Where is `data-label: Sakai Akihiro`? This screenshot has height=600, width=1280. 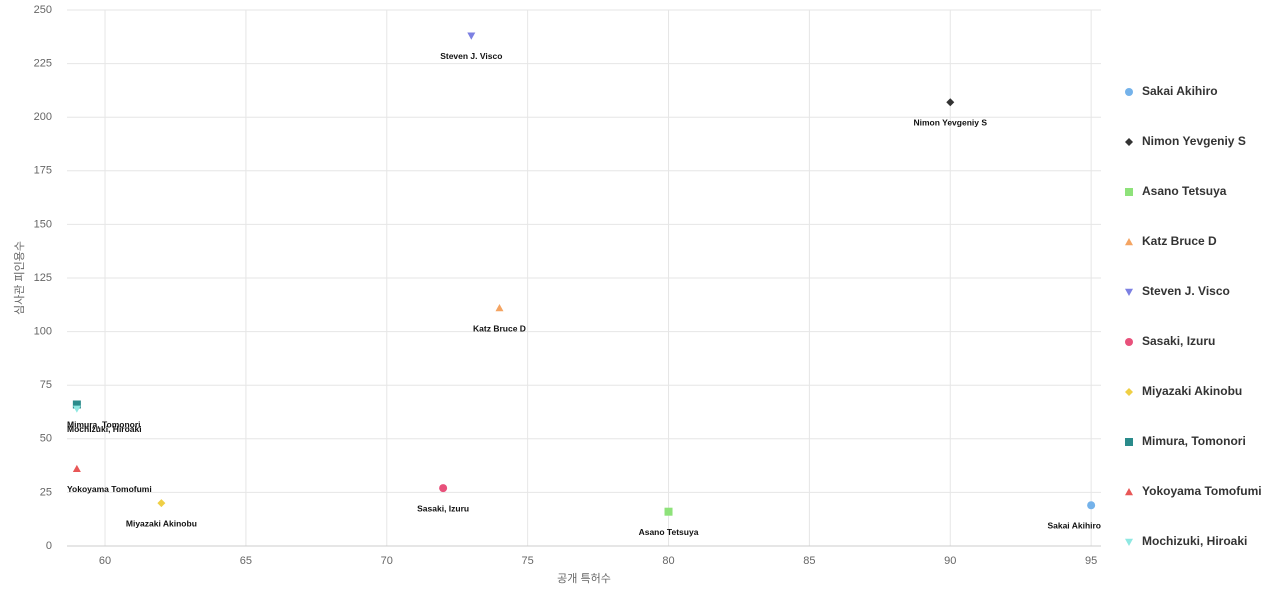 data-label: Sakai Akihiro is located at coordinates (1074, 526).